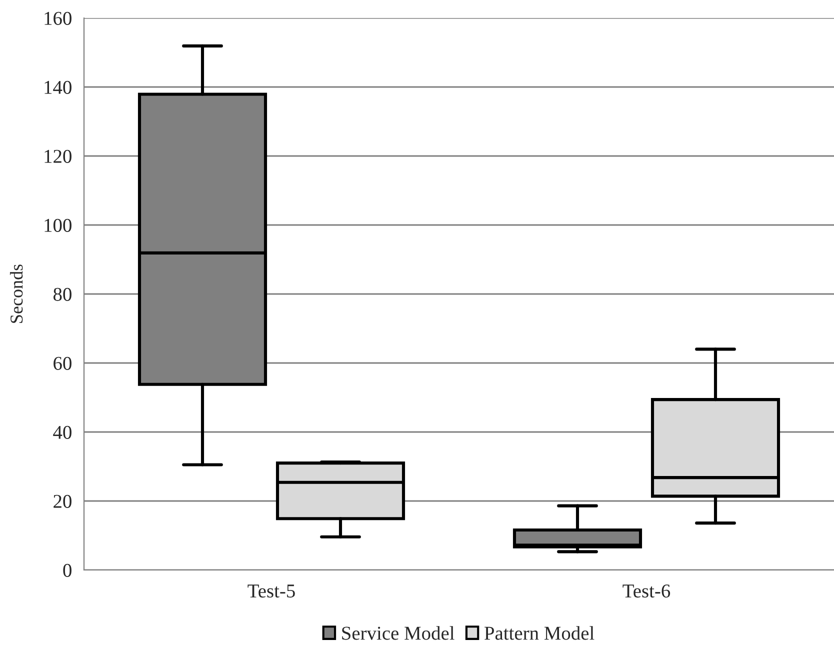 Image resolution: width=834 pixels, height=645 pixels. I want to click on y-tick-label: 140, so click(58, 87).